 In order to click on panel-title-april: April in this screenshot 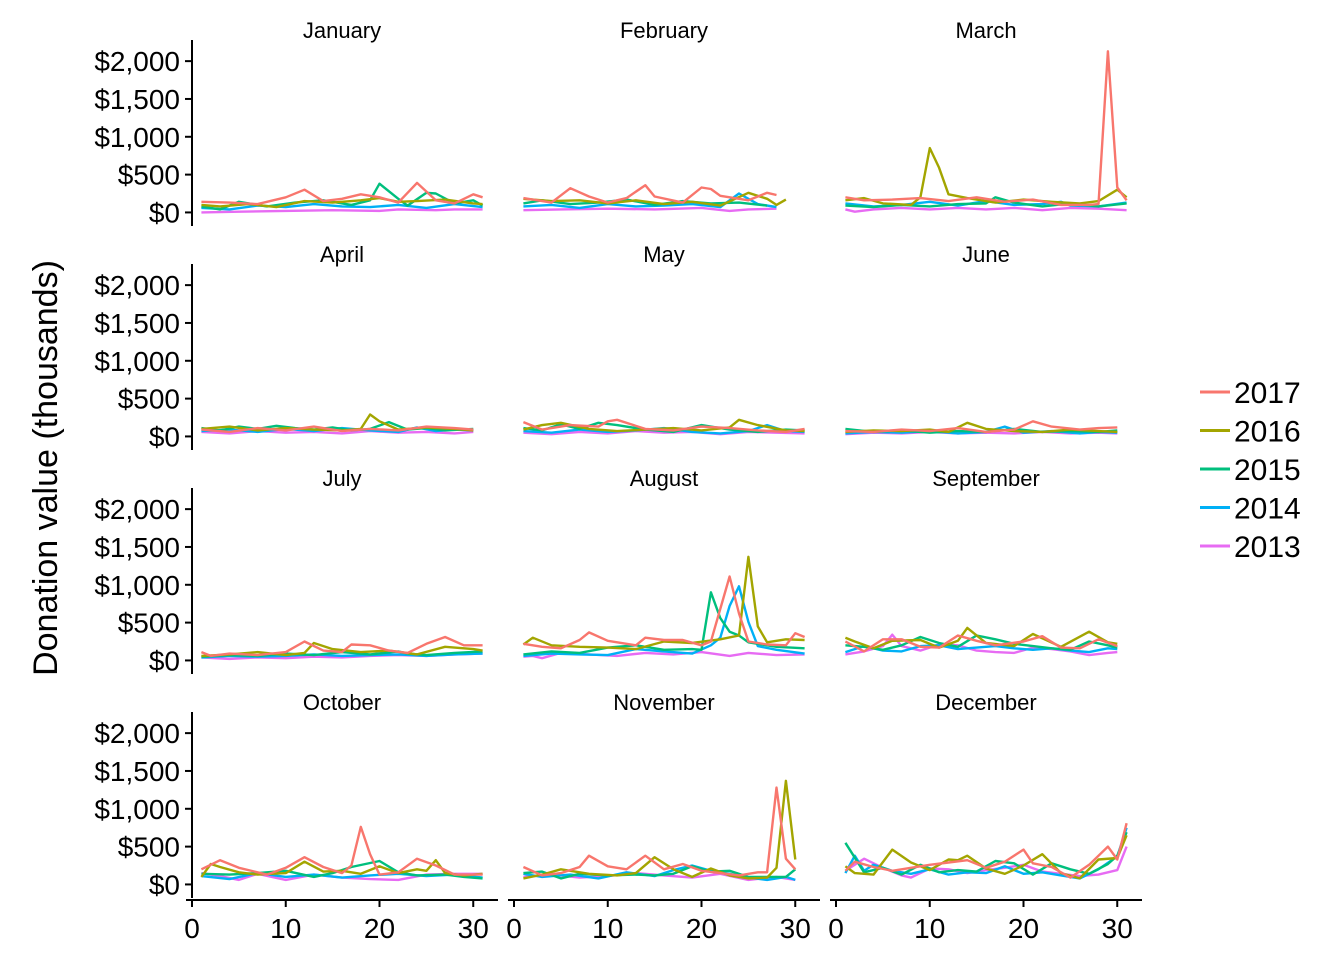, I will do `click(342, 254)`.